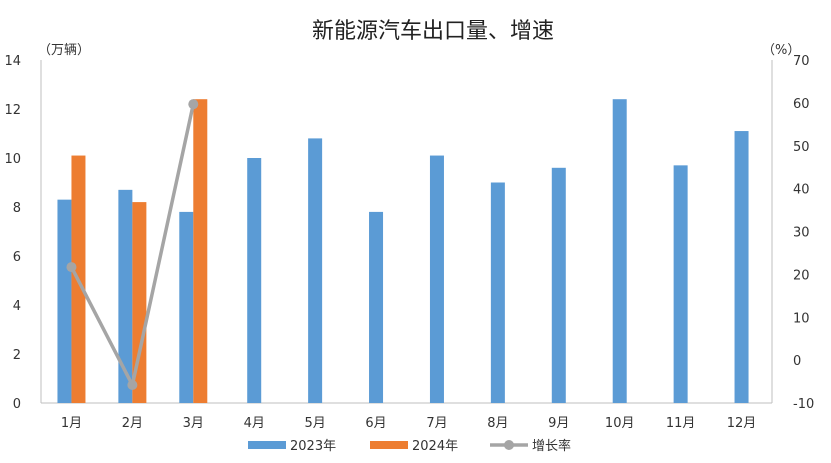 The height and width of the screenshot is (463, 831). I want to click on left-axis-unit: （万辆）, so click(64, 50).